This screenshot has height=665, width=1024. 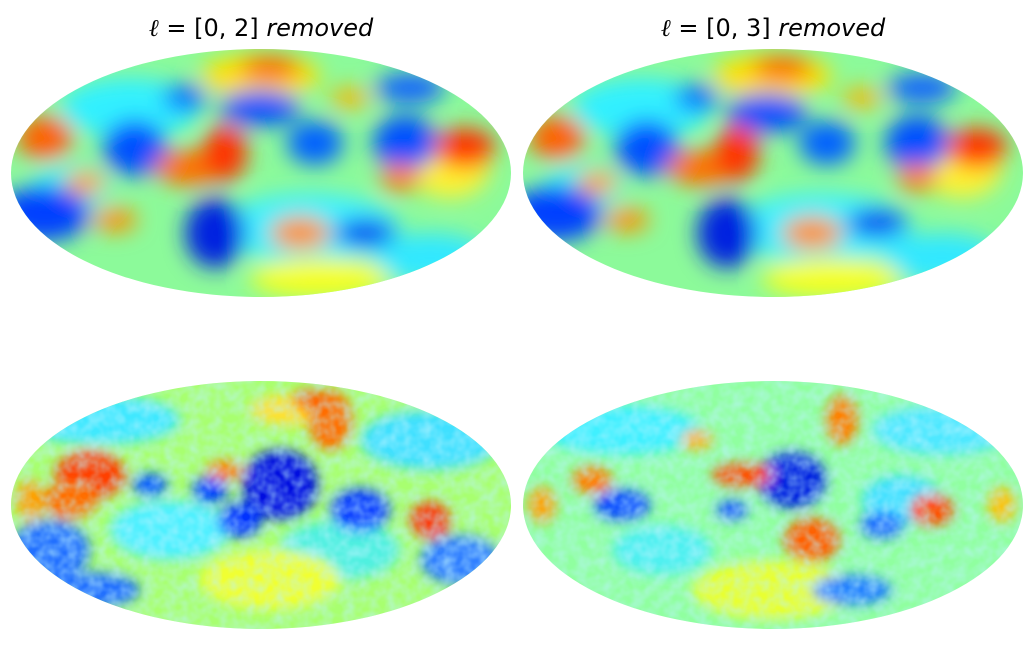 What do you see at coordinates (212, 28) in the screenshot?
I see `multipole-range: = [0, 2]` at bounding box center [212, 28].